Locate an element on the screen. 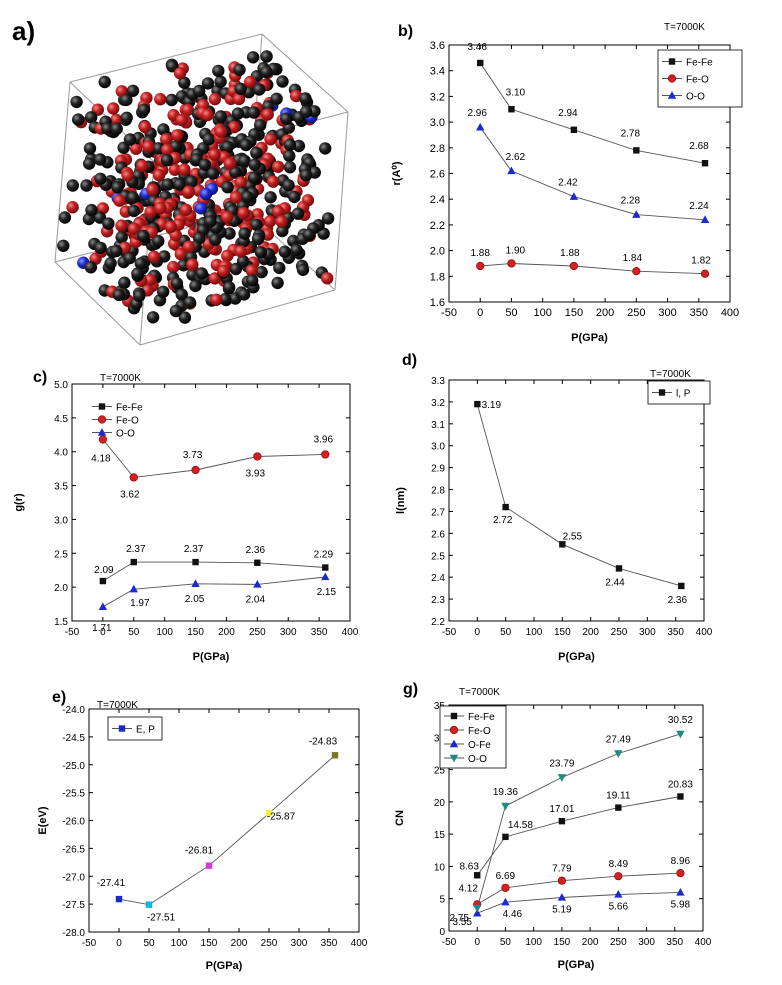  y-axis-label: CN is located at coordinates (400, 818).